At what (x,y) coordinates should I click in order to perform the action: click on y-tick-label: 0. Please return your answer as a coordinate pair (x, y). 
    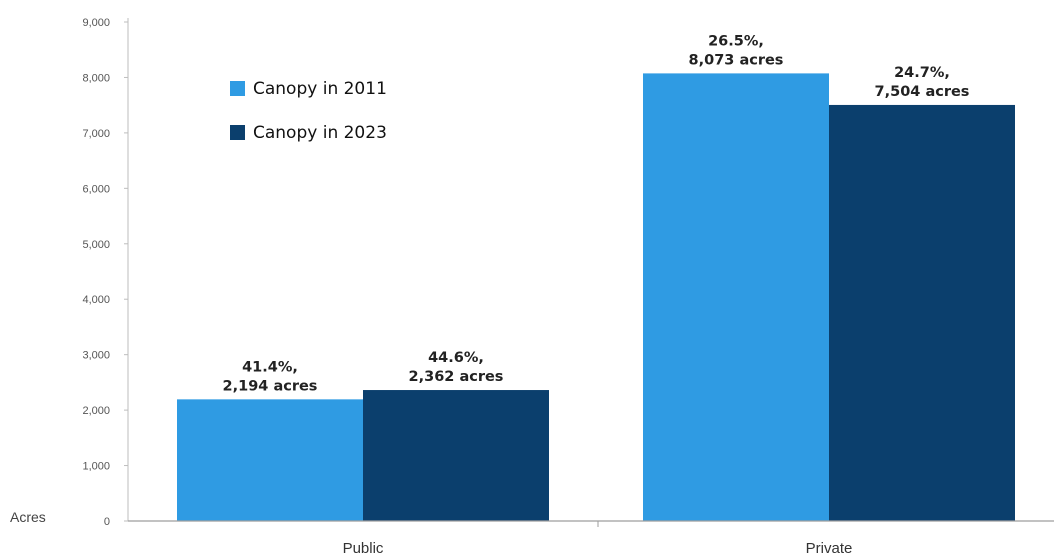
    Looking at the image, I should click on (107, 522).